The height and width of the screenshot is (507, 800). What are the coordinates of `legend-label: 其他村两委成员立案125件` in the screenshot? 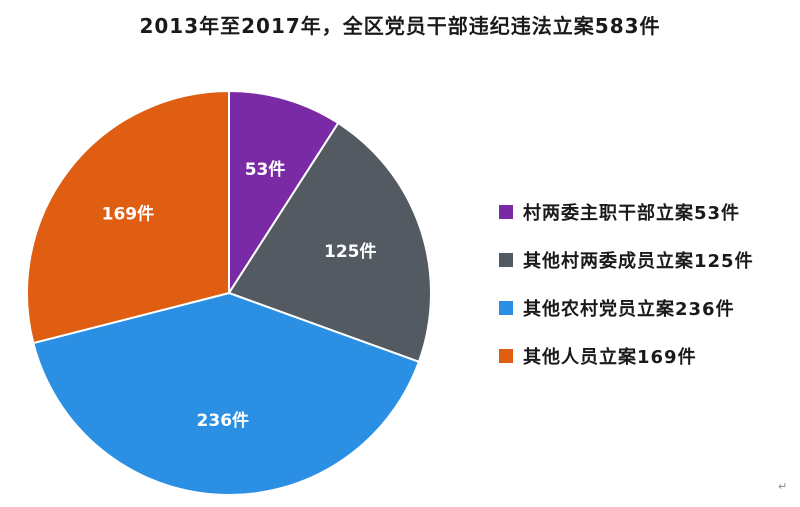 It's located at (638, 261).